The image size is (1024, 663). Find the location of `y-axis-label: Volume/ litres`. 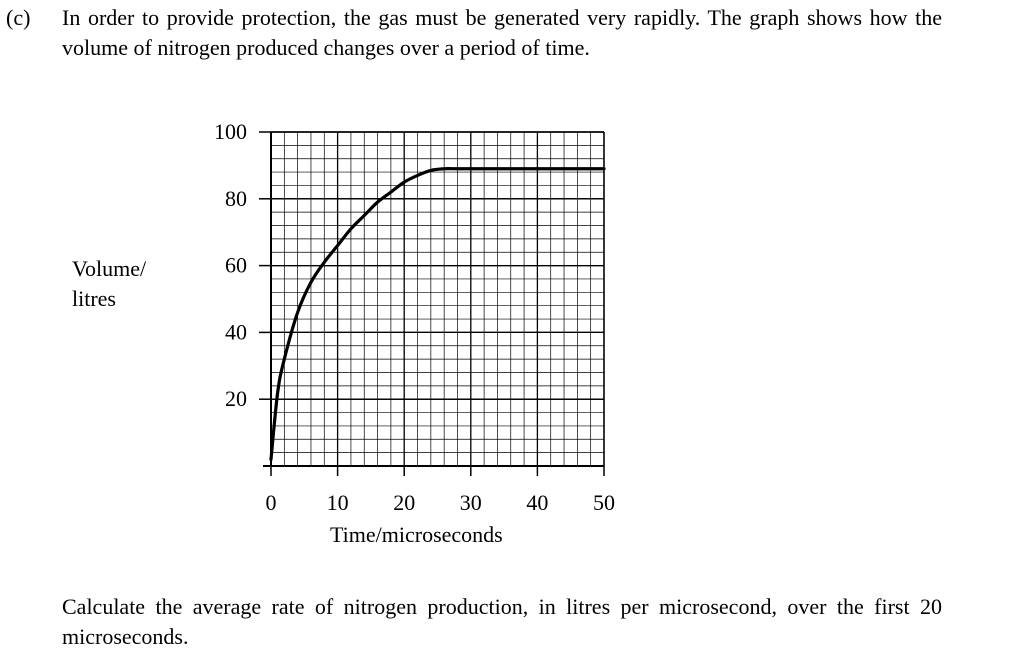

y-axis-label: Volume/ litres is located at coordinates (109, 284).